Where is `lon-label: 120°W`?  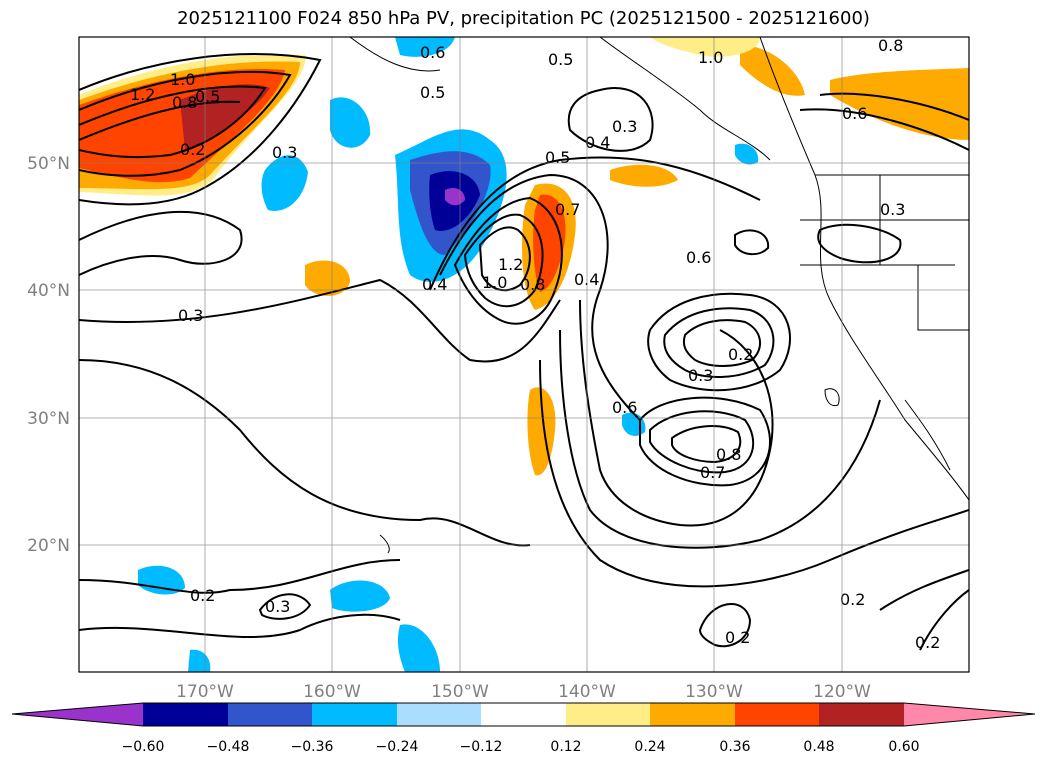
lon-label: 120°W is located at coordinates (842, 692).